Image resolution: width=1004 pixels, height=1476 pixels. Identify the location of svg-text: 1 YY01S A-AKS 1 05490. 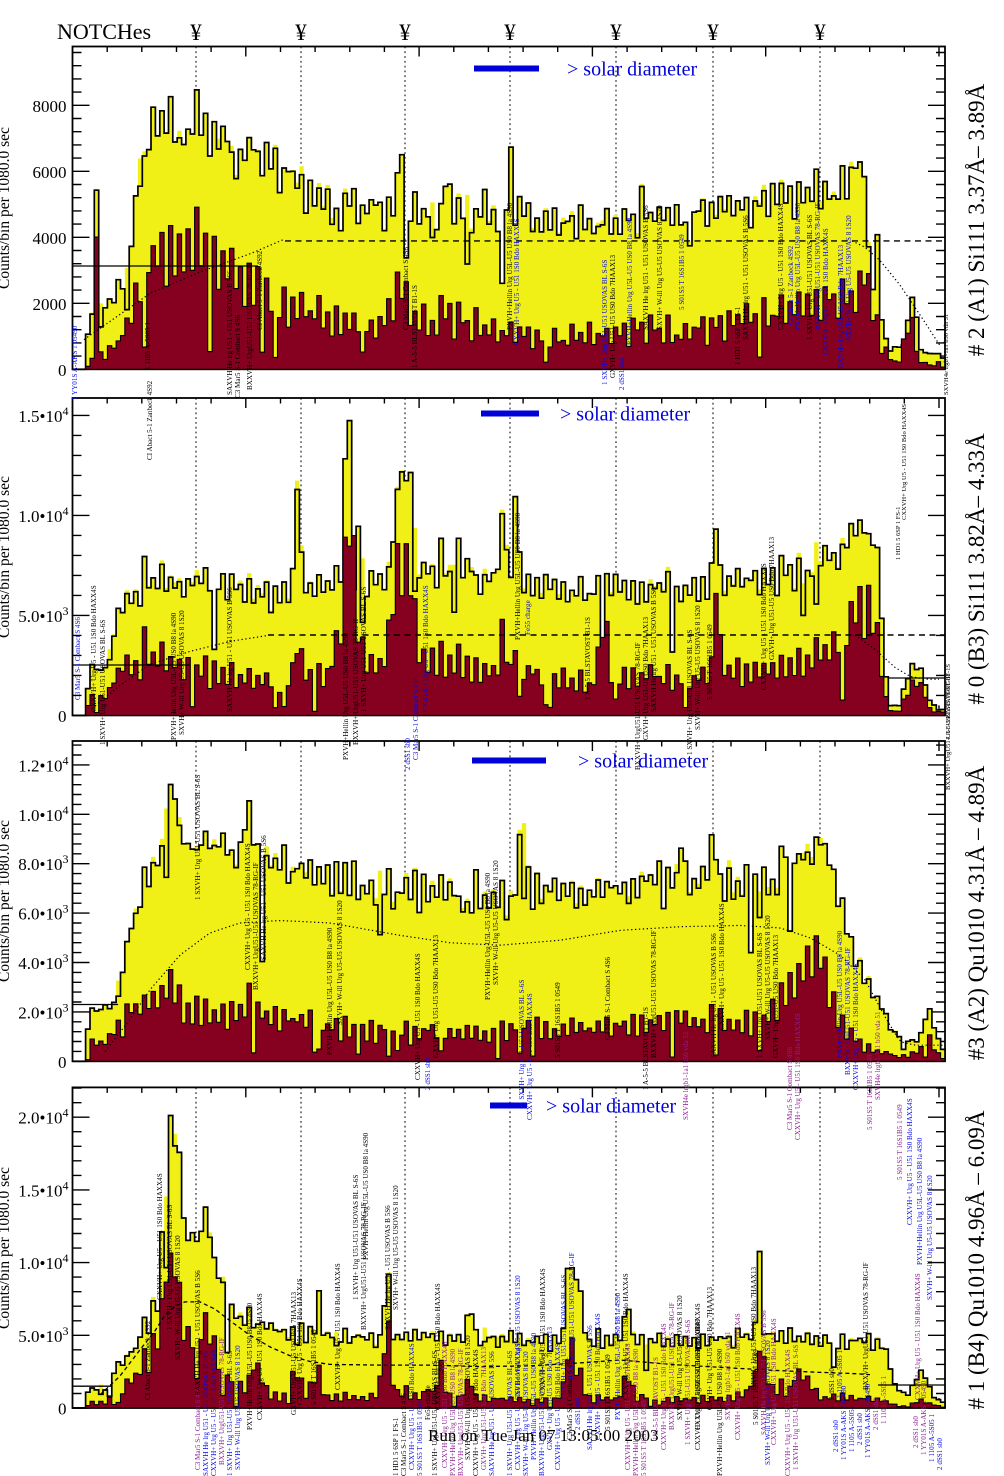
(868, 1420).